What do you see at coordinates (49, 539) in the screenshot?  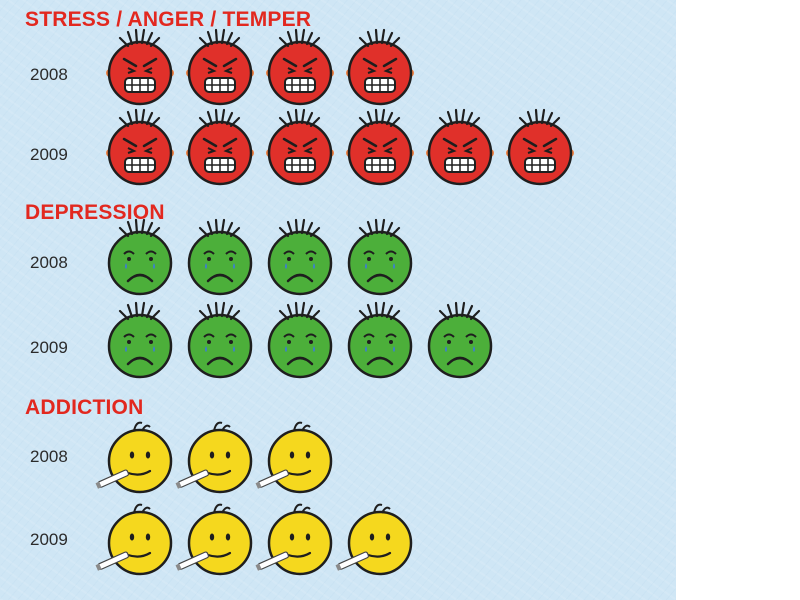 I see `row-year-addiction-2009: 2009` at bounding box center [49, 539].